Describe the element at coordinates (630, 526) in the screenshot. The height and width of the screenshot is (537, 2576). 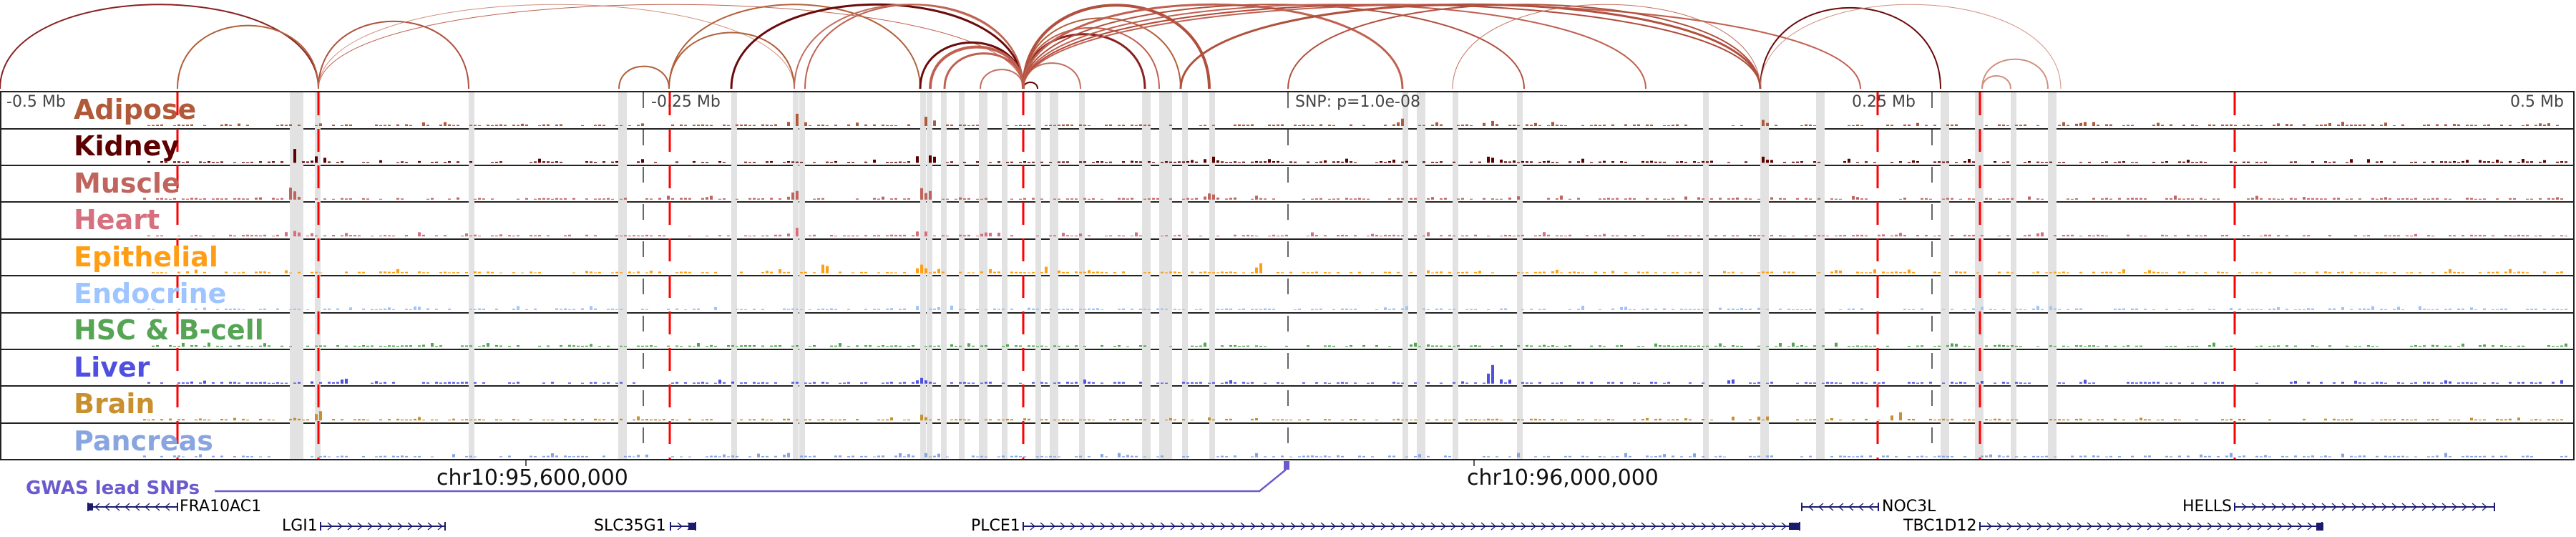
I see `gene-label-slc35g1: SLC35G1` at that location.